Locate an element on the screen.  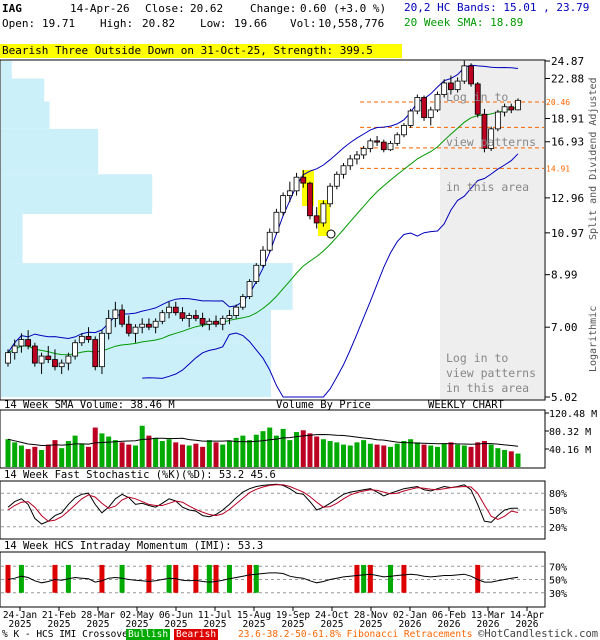
imi-tick-label: 70% is located at coordinates (558, 567).